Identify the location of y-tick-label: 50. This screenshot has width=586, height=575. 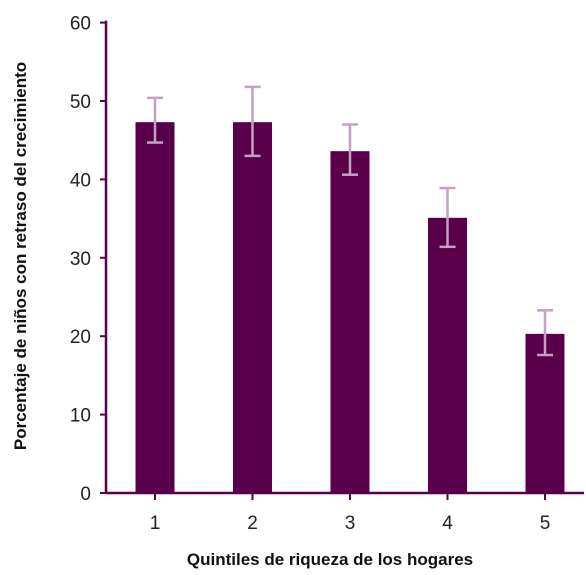
(80, 102).